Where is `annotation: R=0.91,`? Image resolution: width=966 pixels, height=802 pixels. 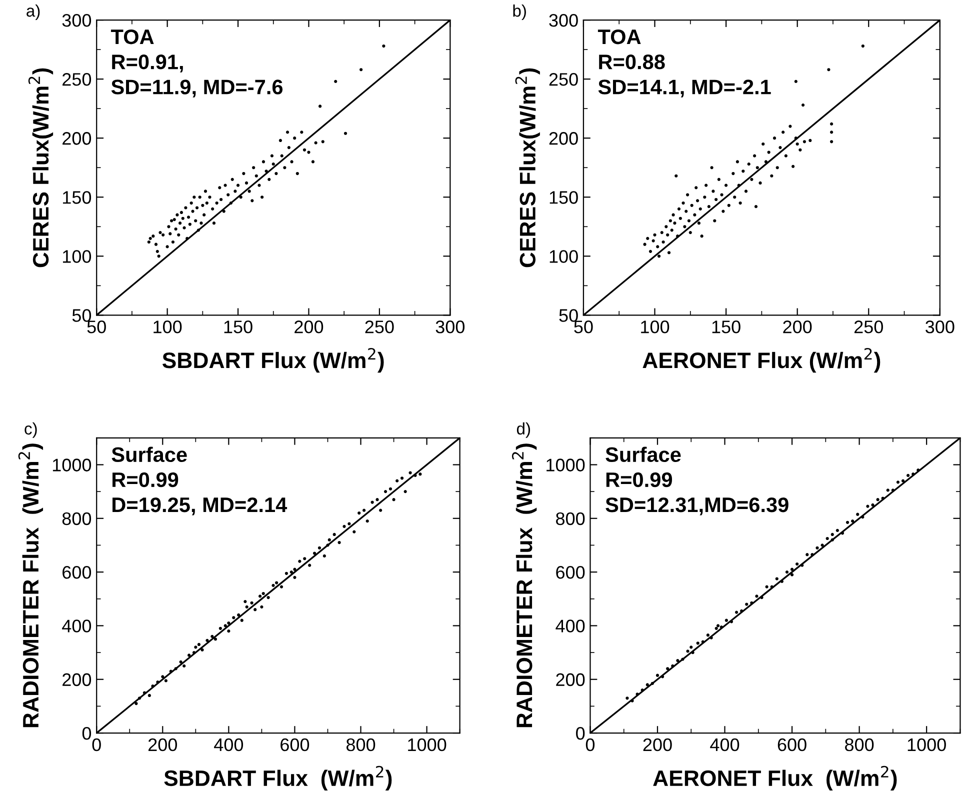 annotation: R=0.91, is located at coordinates (147, 63).